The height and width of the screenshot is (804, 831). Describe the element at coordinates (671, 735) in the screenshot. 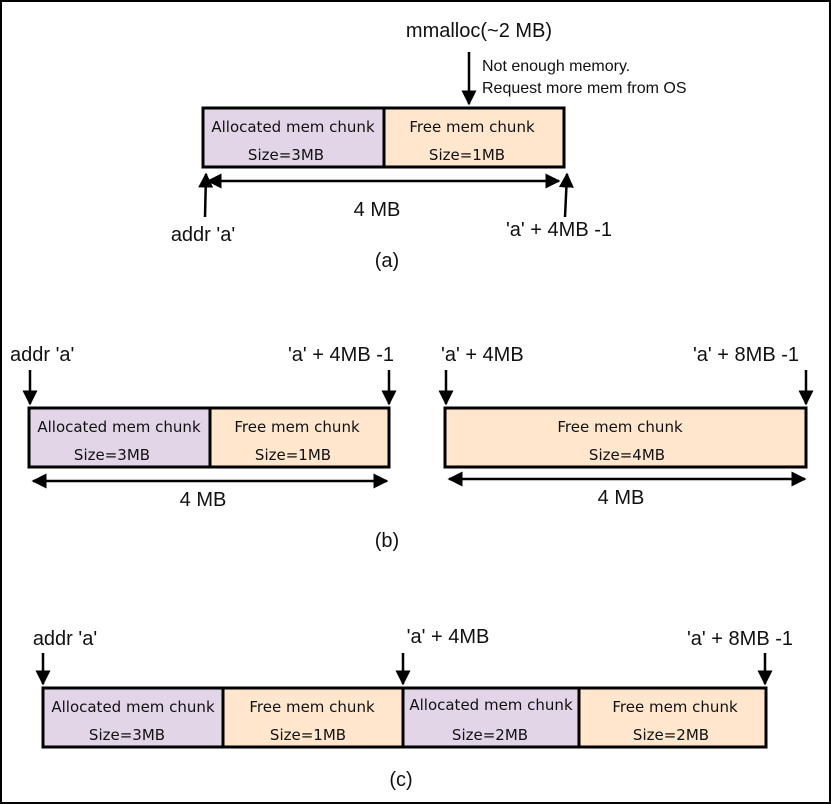

I see `free-chunk-2-size: Size=2MB` at that location.